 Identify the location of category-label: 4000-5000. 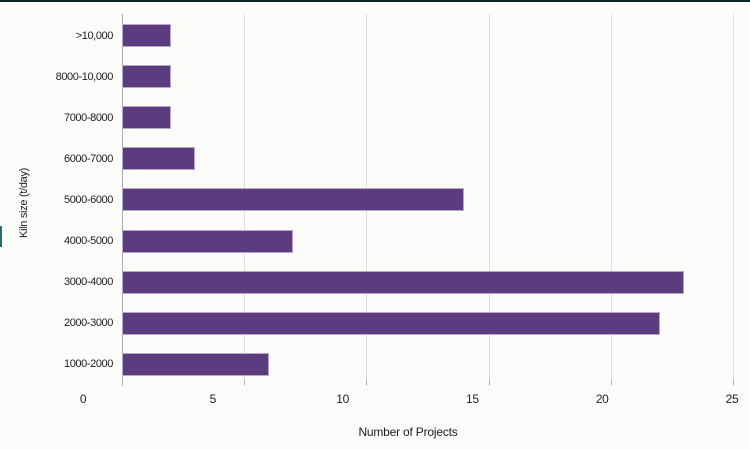
(88, 241).